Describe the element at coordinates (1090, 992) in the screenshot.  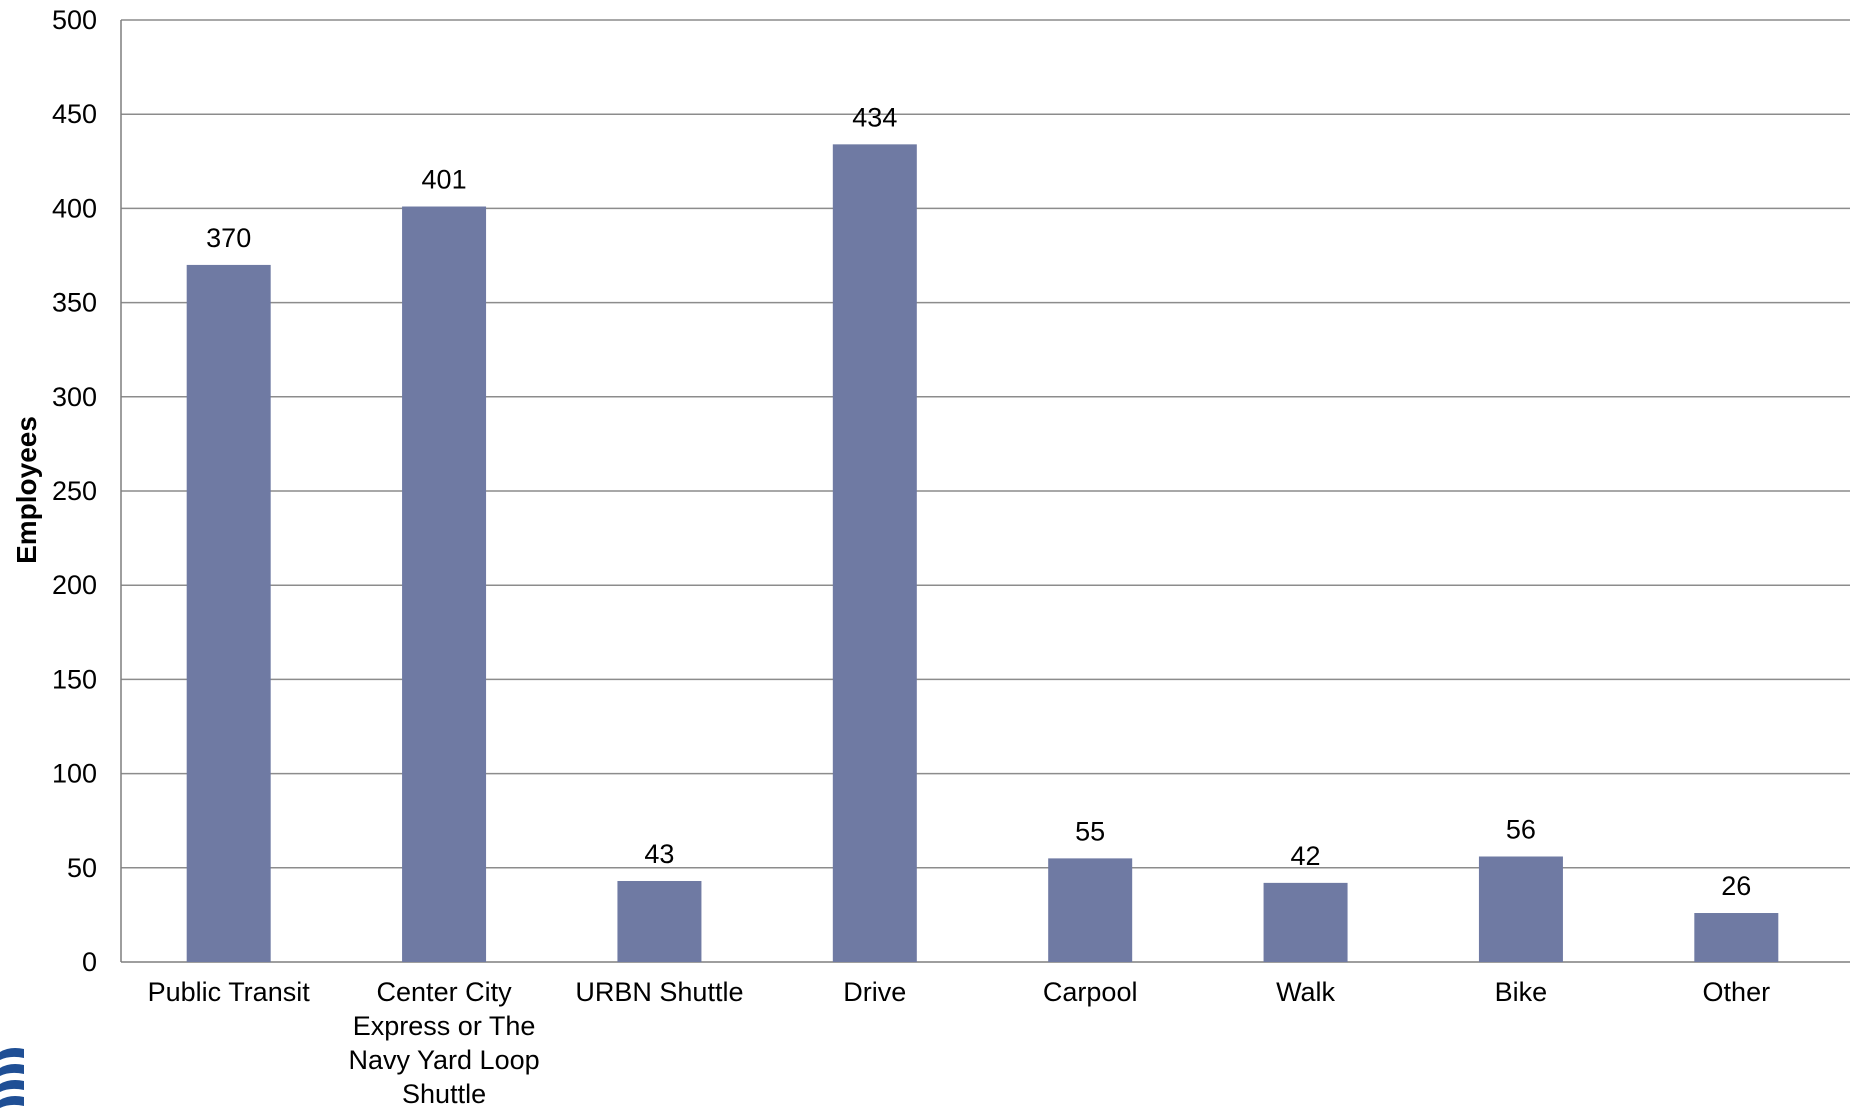
I see `x-tick-label: Carpool` at that location.